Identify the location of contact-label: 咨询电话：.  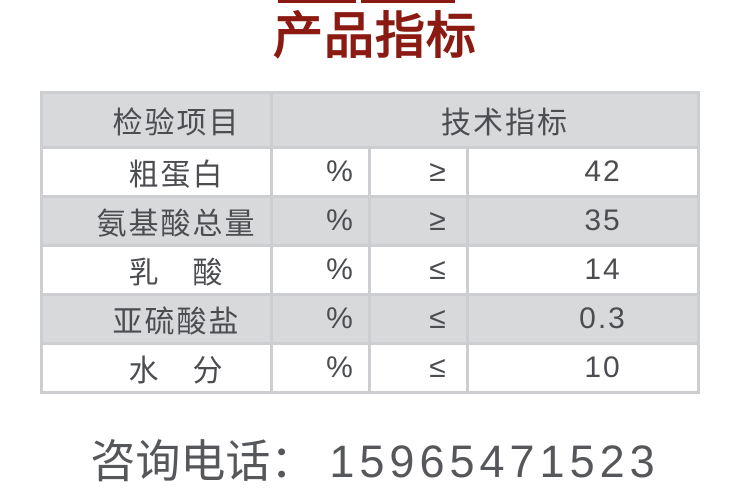
(203, 461).